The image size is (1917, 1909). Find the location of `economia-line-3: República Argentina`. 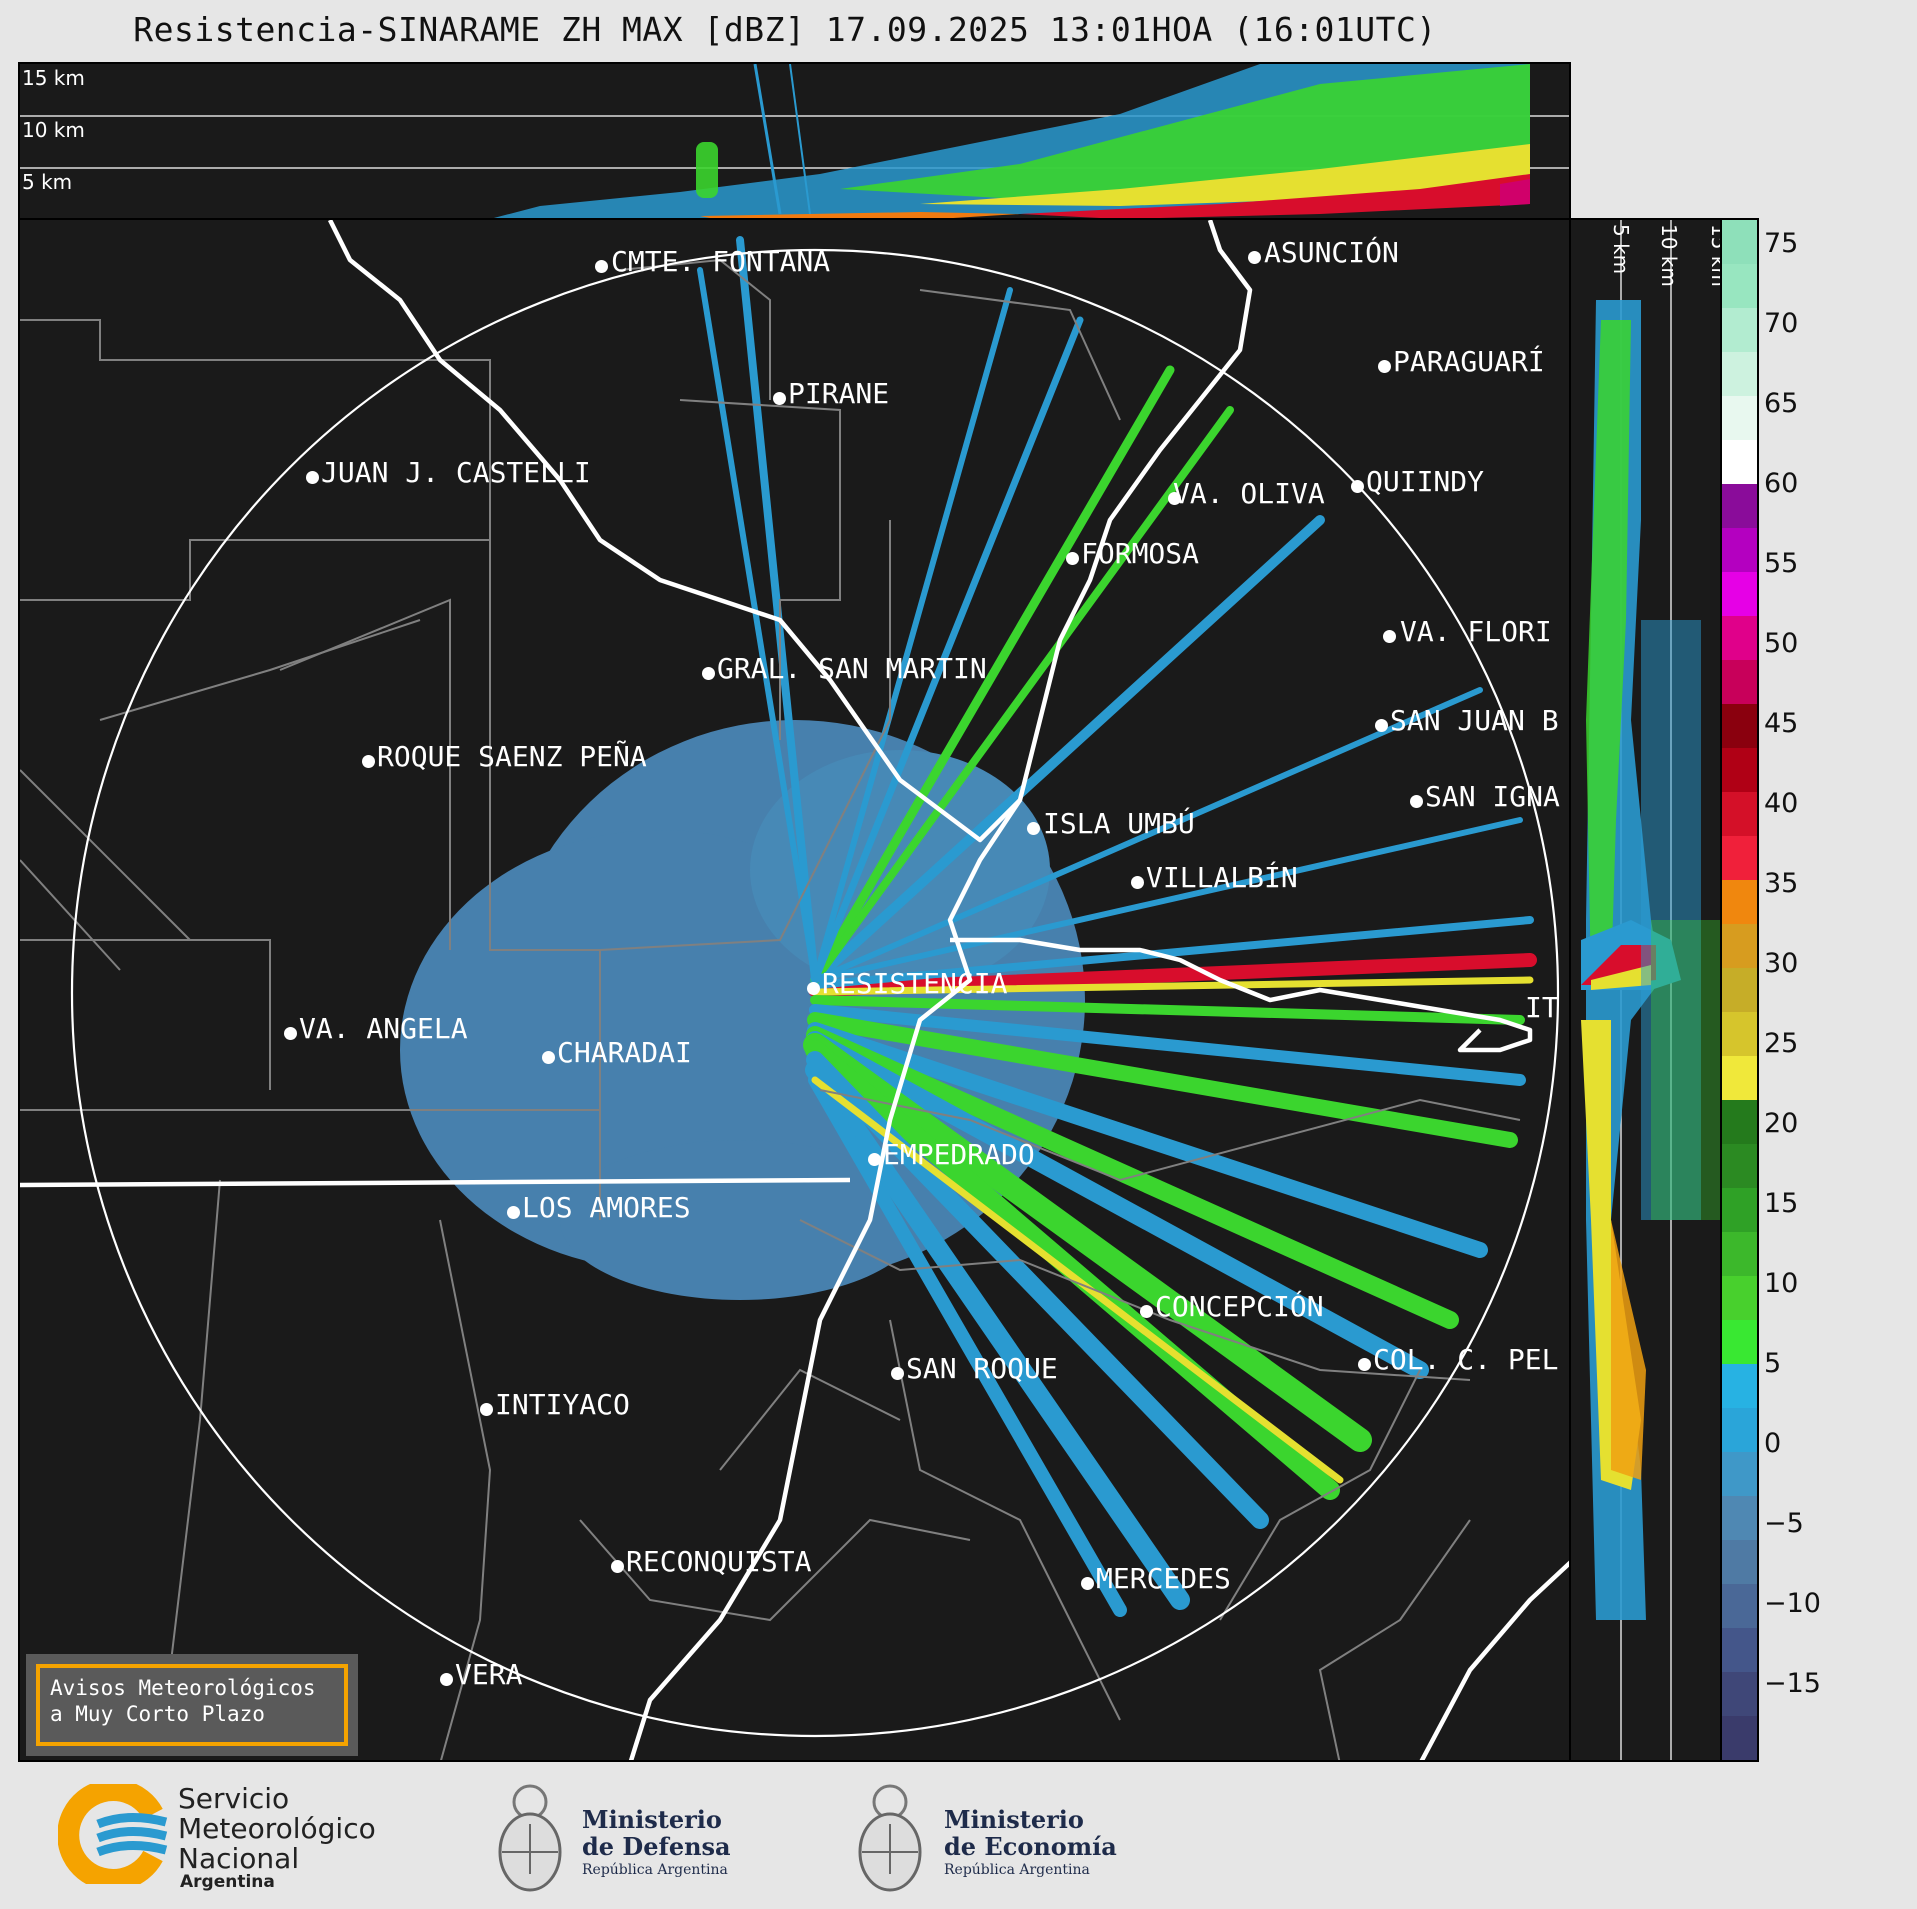

economia-line-3: República Argentina is located at coordinates (1017, 1870).